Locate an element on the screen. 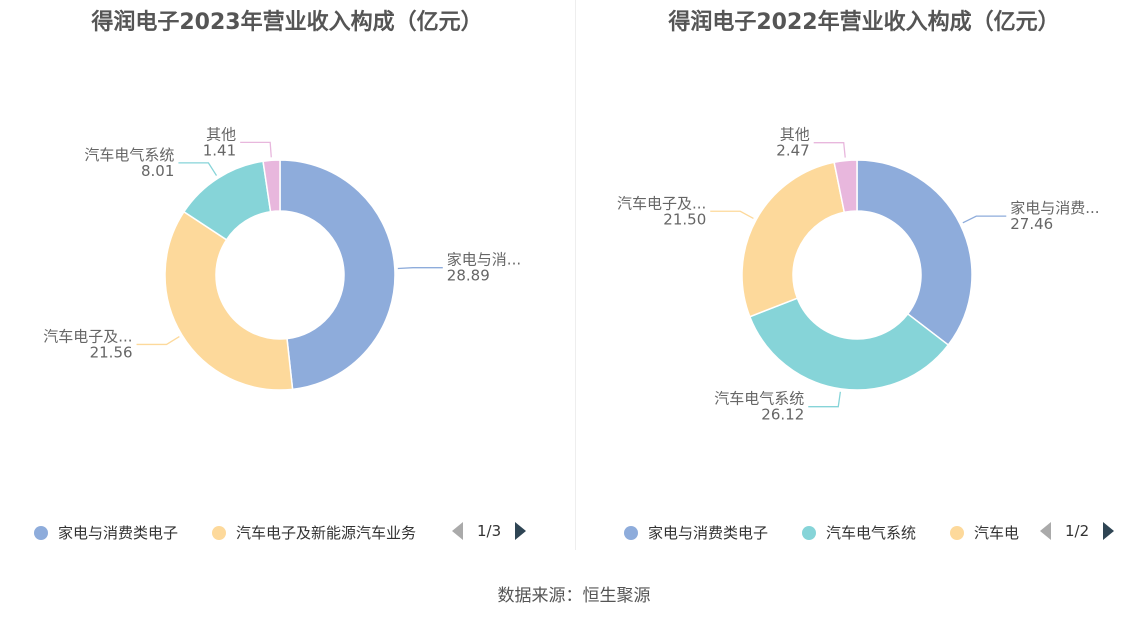  legend-page-indicator: 1/3 is located at coordinates (489, 531).